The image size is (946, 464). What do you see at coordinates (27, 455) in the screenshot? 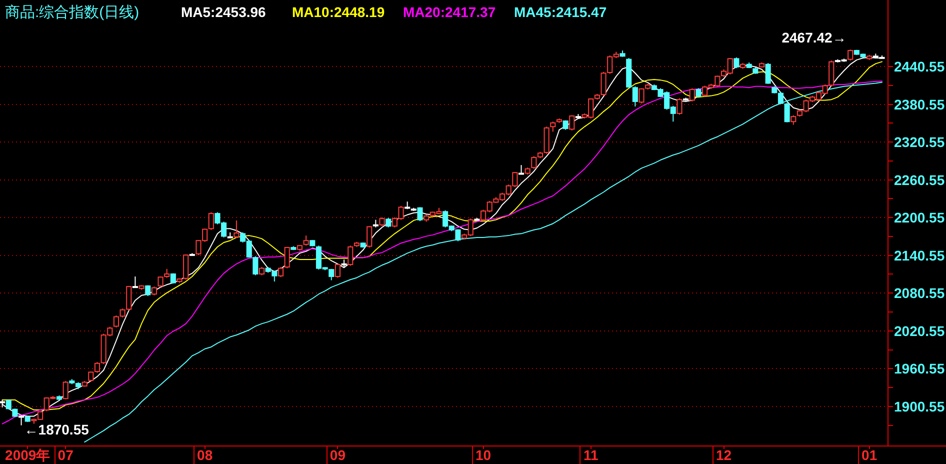
I see `x-tick-label: 2009年` at bounding box center [27, 455].